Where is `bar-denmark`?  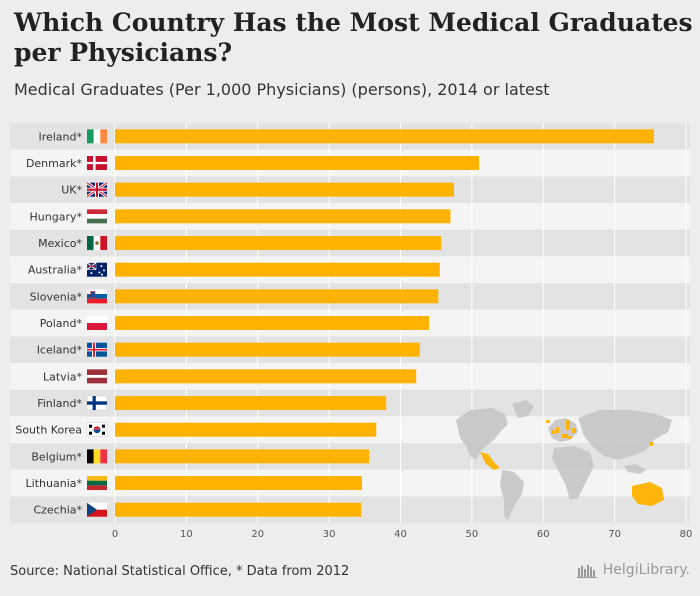 bar-denmark is located at coordinates (297, 163).